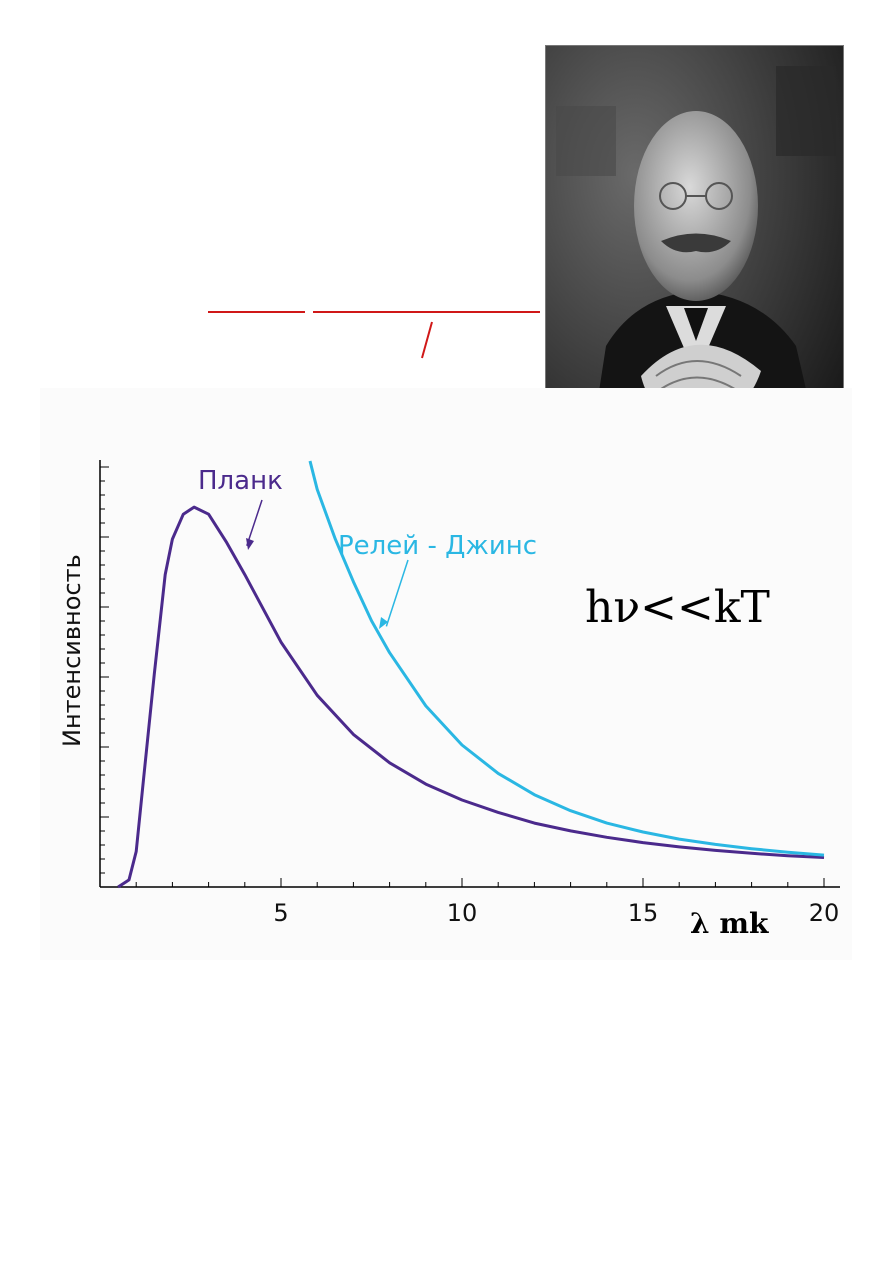  I want to click on formula-text: hν<<kT, so click(677, 607).